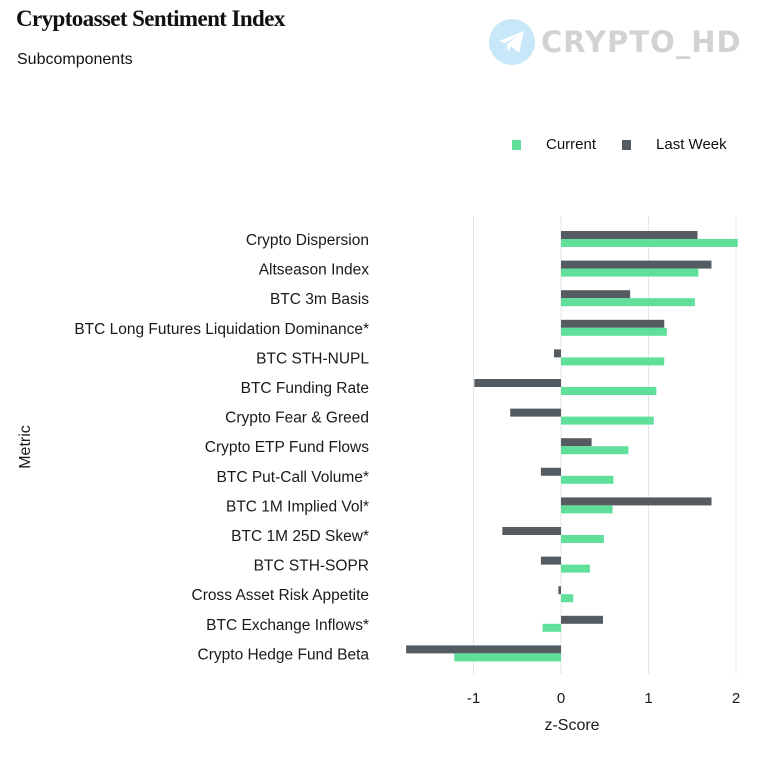 The width and height of the screenshot is (779, 763). Describe the element at coordinates (287, 447) in the screenshot. I see `y-tick-label: Crypto ETP Fund Flows` at that location.